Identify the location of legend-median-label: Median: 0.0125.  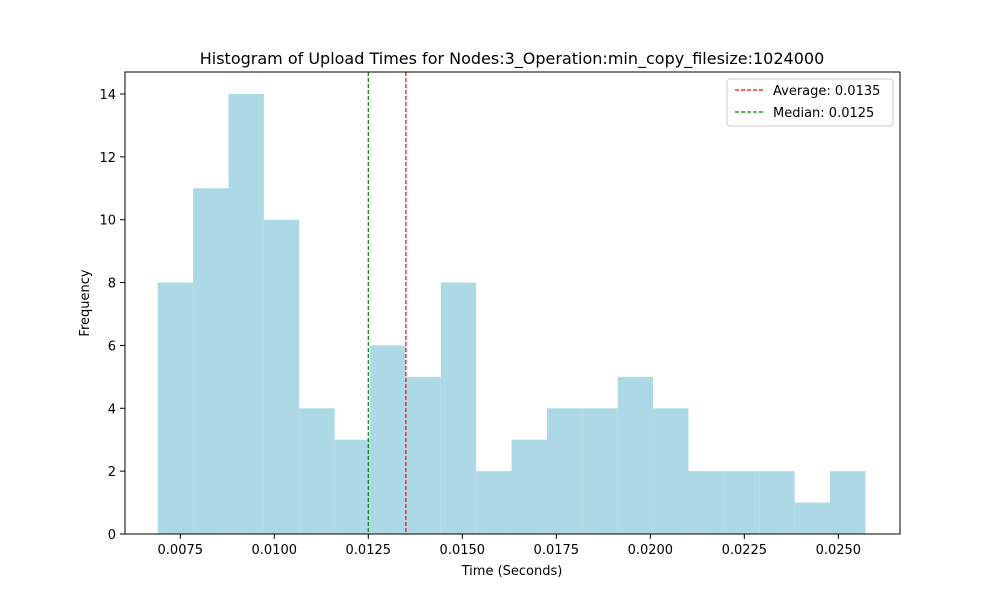
(823, 113).